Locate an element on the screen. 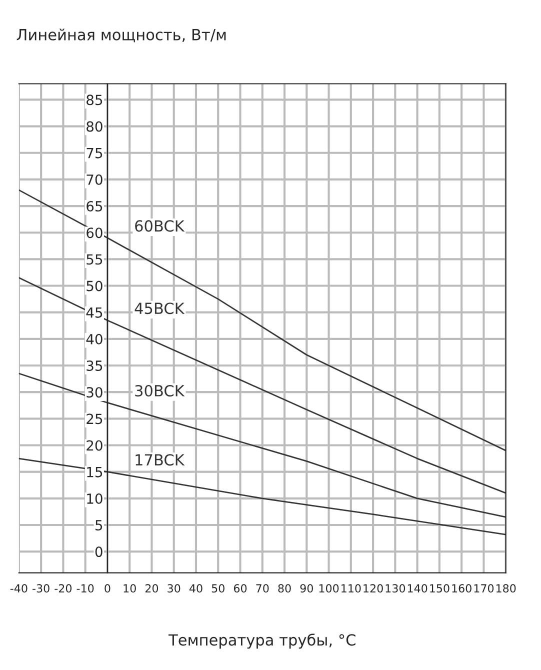 The height and width of the screenshot is (670, 541). y-tick-label: 35 is located at coordinates (94, 365).